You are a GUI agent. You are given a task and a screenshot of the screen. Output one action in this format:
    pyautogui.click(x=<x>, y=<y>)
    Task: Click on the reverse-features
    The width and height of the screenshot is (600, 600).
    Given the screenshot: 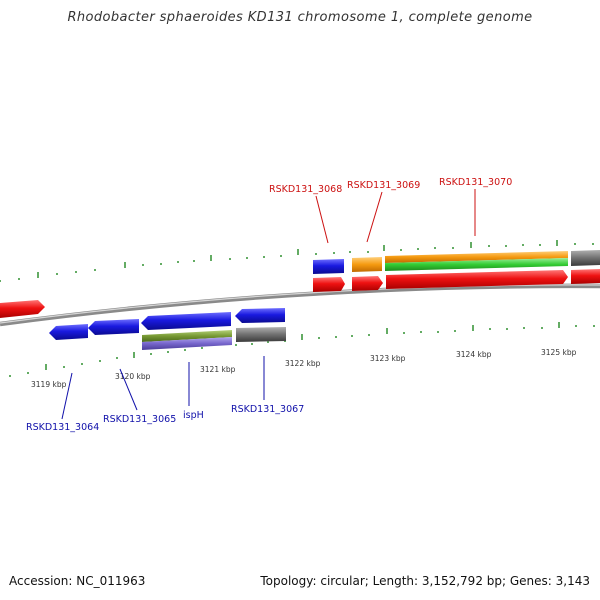 What is the action you would take?
    pyautogui.click(x=167, y=329)
    